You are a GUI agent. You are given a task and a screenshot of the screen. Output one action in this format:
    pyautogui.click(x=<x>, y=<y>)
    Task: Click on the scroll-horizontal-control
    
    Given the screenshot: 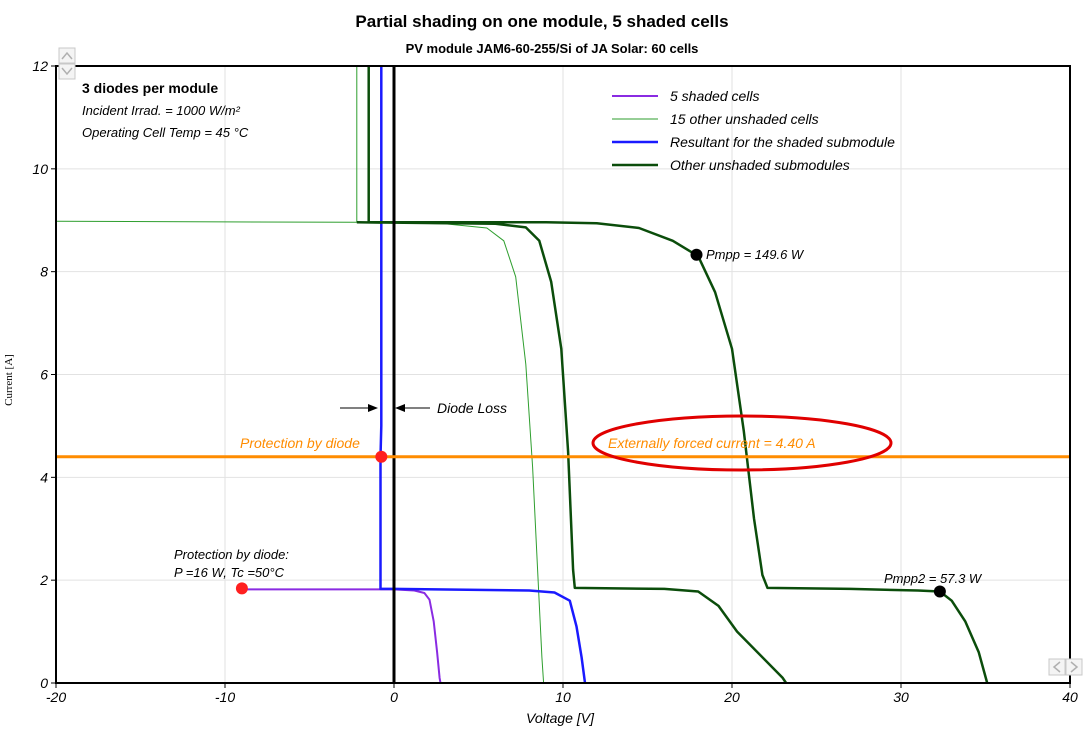 What is the action you would take?
    pyautogui.click(x=1065, y=667)
    